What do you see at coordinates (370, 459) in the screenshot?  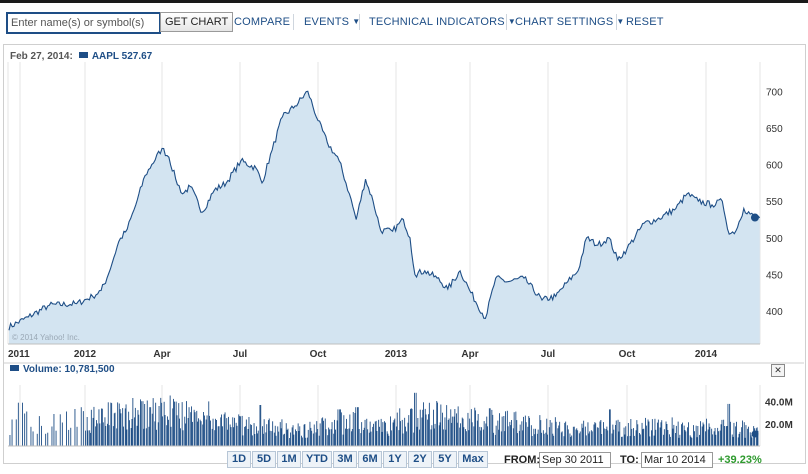 I see `range-button-6m: 6M` at bounding box center [370, 459].